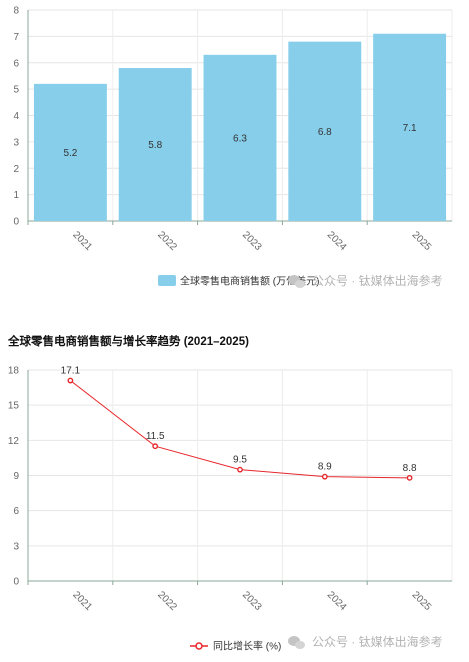 The width and height of the screenshot is (469, 662). I want to click on point-value-label: 9.5, so click(240, 460).